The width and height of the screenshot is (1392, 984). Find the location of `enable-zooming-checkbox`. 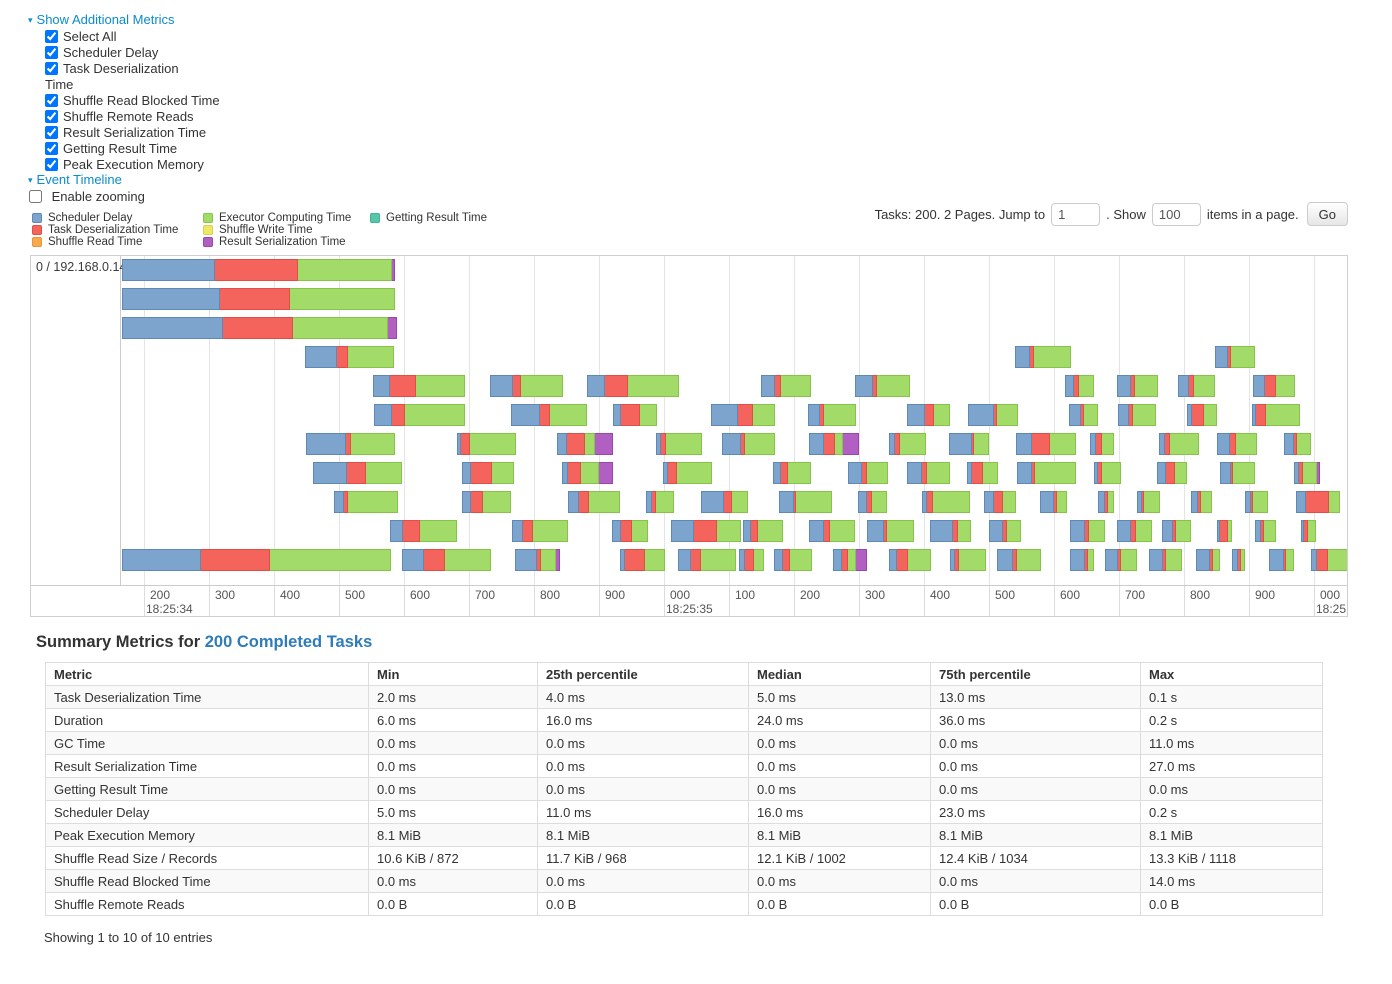

enable-zooming-checkbox is located at coordinates (35, 196).